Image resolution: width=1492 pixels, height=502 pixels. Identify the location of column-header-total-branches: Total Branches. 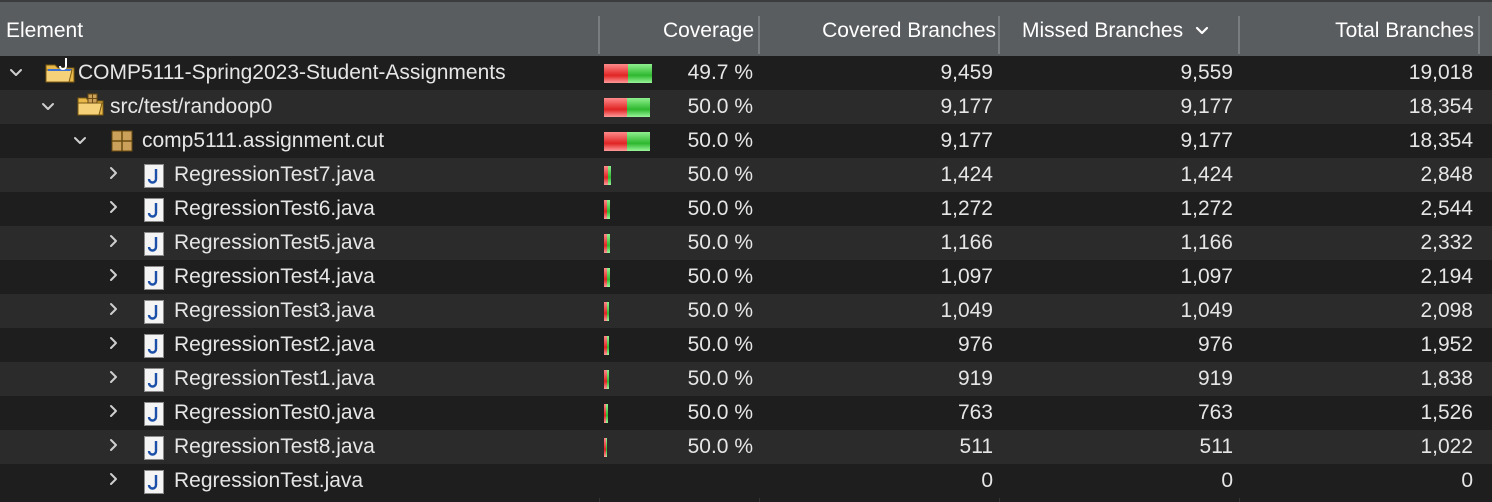
(1404, 30).